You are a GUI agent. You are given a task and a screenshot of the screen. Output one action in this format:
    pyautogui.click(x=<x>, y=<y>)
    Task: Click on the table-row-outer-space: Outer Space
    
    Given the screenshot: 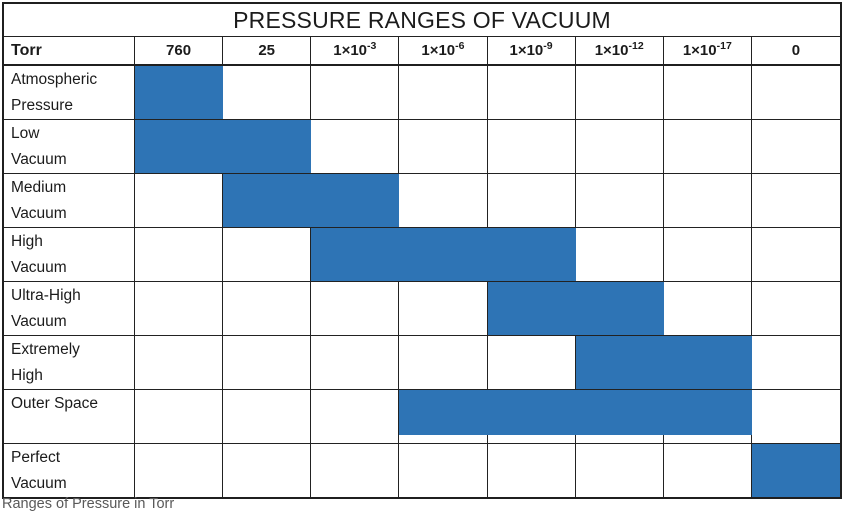 What is the action you would take?
    pyautogui.click(x=422, y=416)
    